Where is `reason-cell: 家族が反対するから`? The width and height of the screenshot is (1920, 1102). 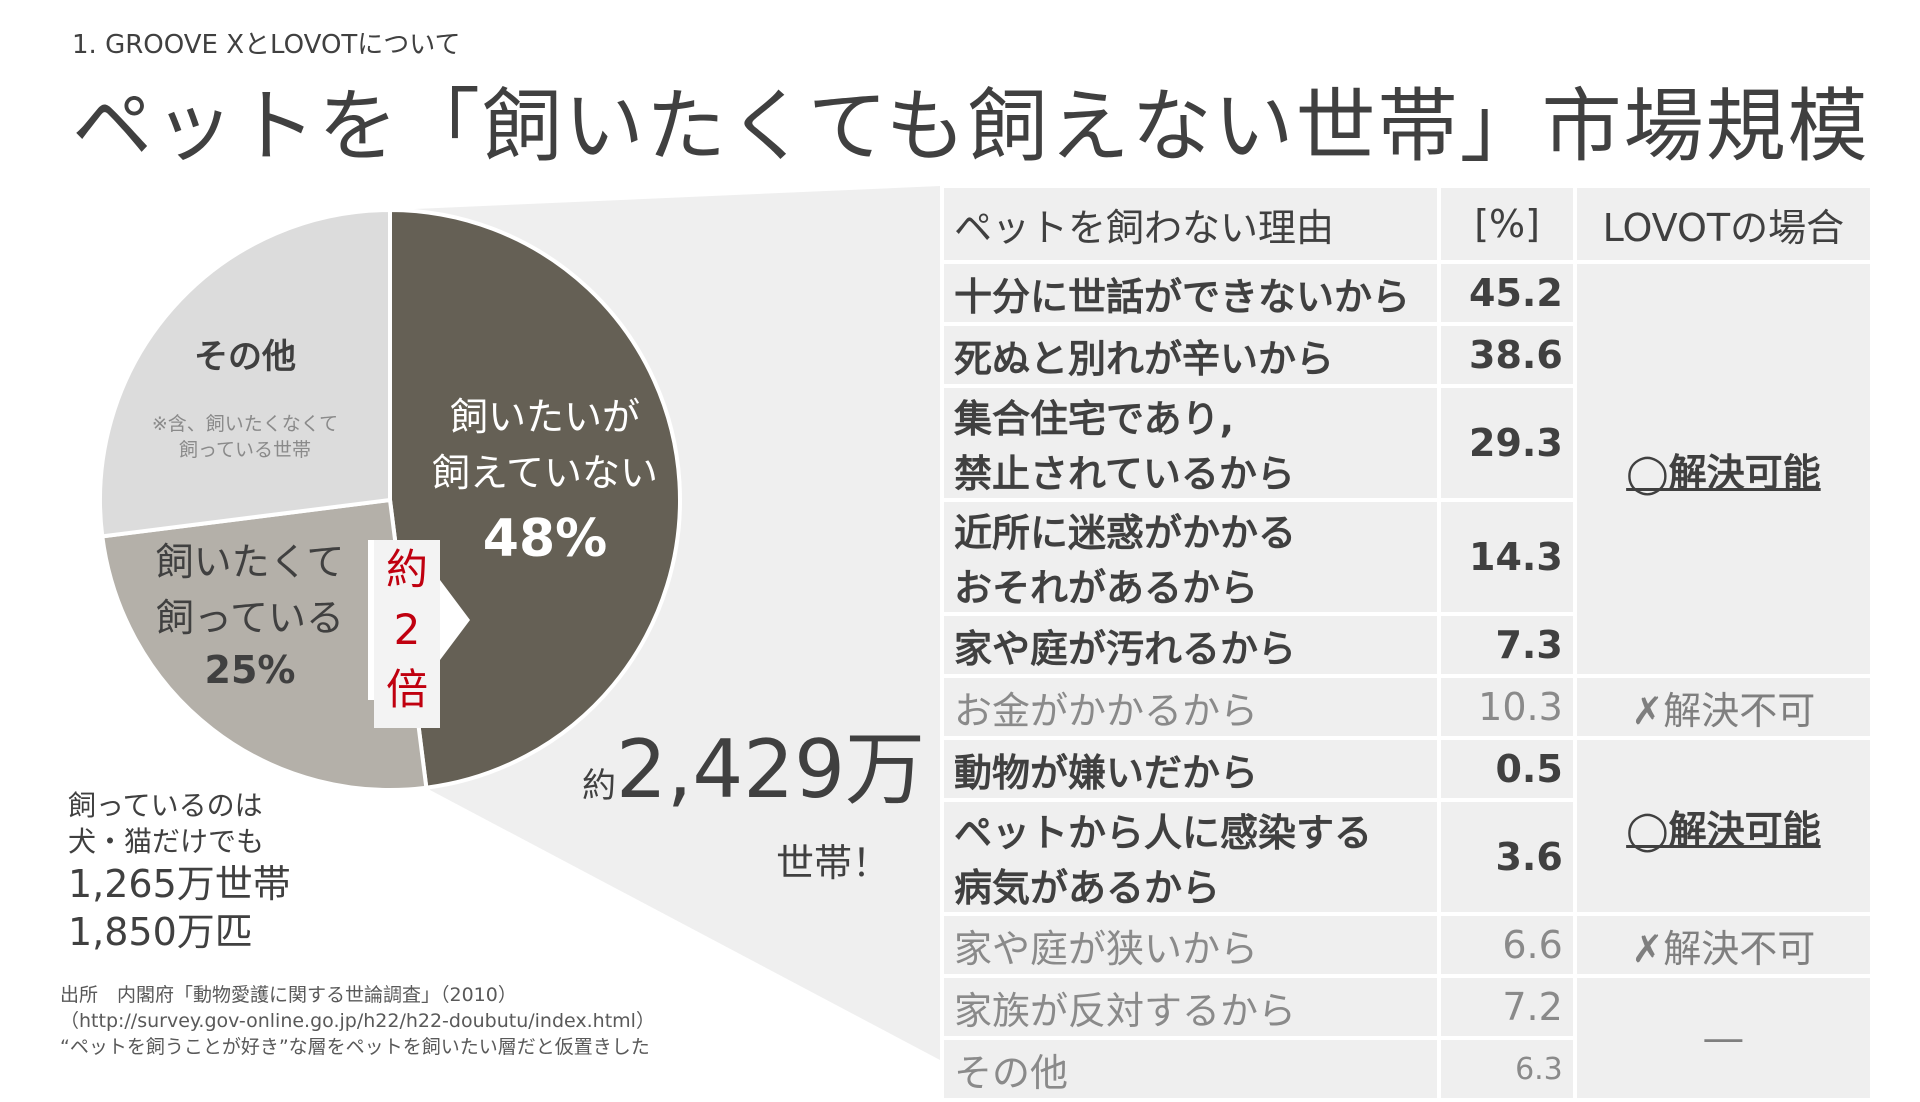
reason-cell: 家族が反対するから is located at coordinates (1191, 1007).